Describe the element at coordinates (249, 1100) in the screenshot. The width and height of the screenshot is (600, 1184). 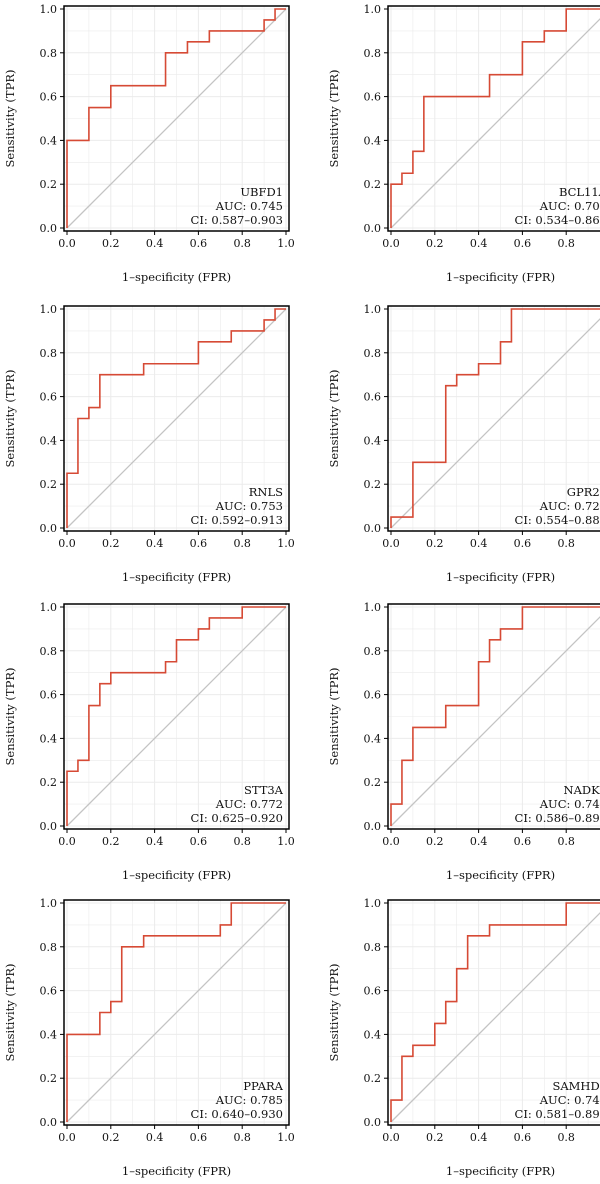
I see `auc-label: AUC: 0.785` at that location.